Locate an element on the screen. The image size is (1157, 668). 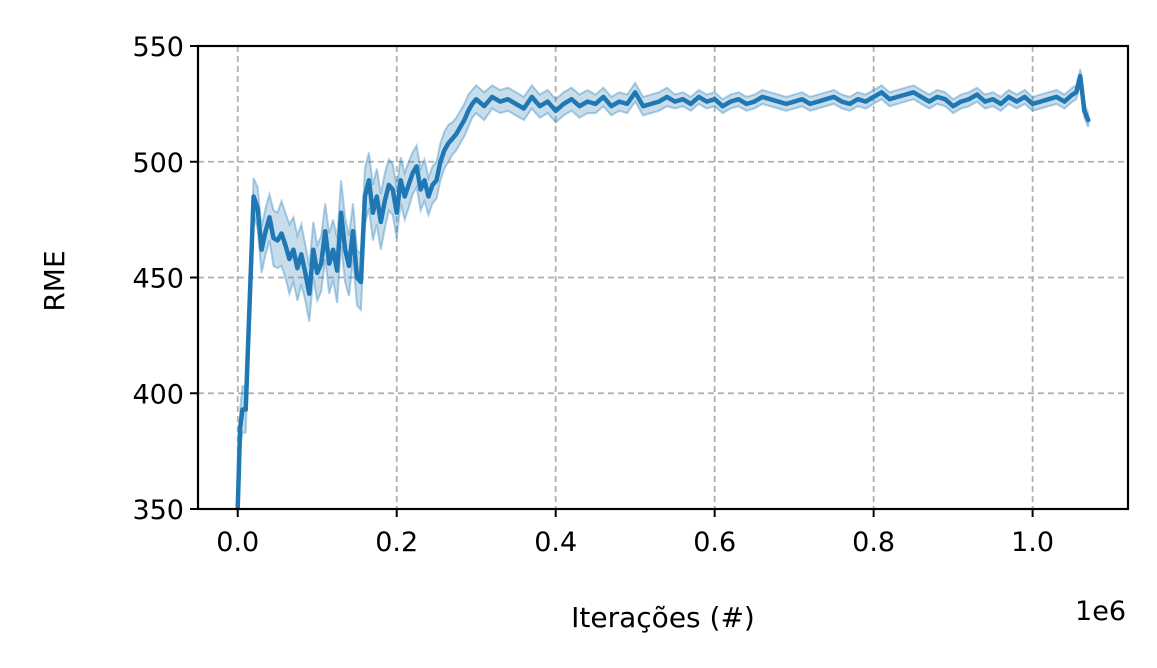
x-tick-label: 1.0 is located at coordinates (1032, 542).